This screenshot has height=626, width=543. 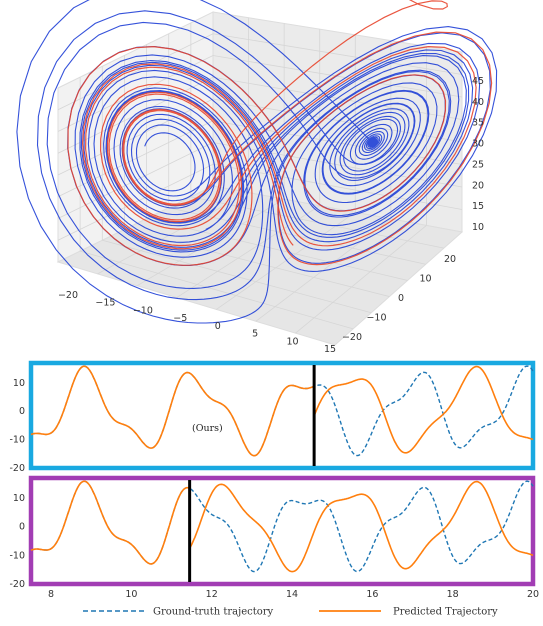 What do you see at coordinates (218, 326) in the screenshot?
I see `x-tick-label: 0` at bounding box center [218, 326].